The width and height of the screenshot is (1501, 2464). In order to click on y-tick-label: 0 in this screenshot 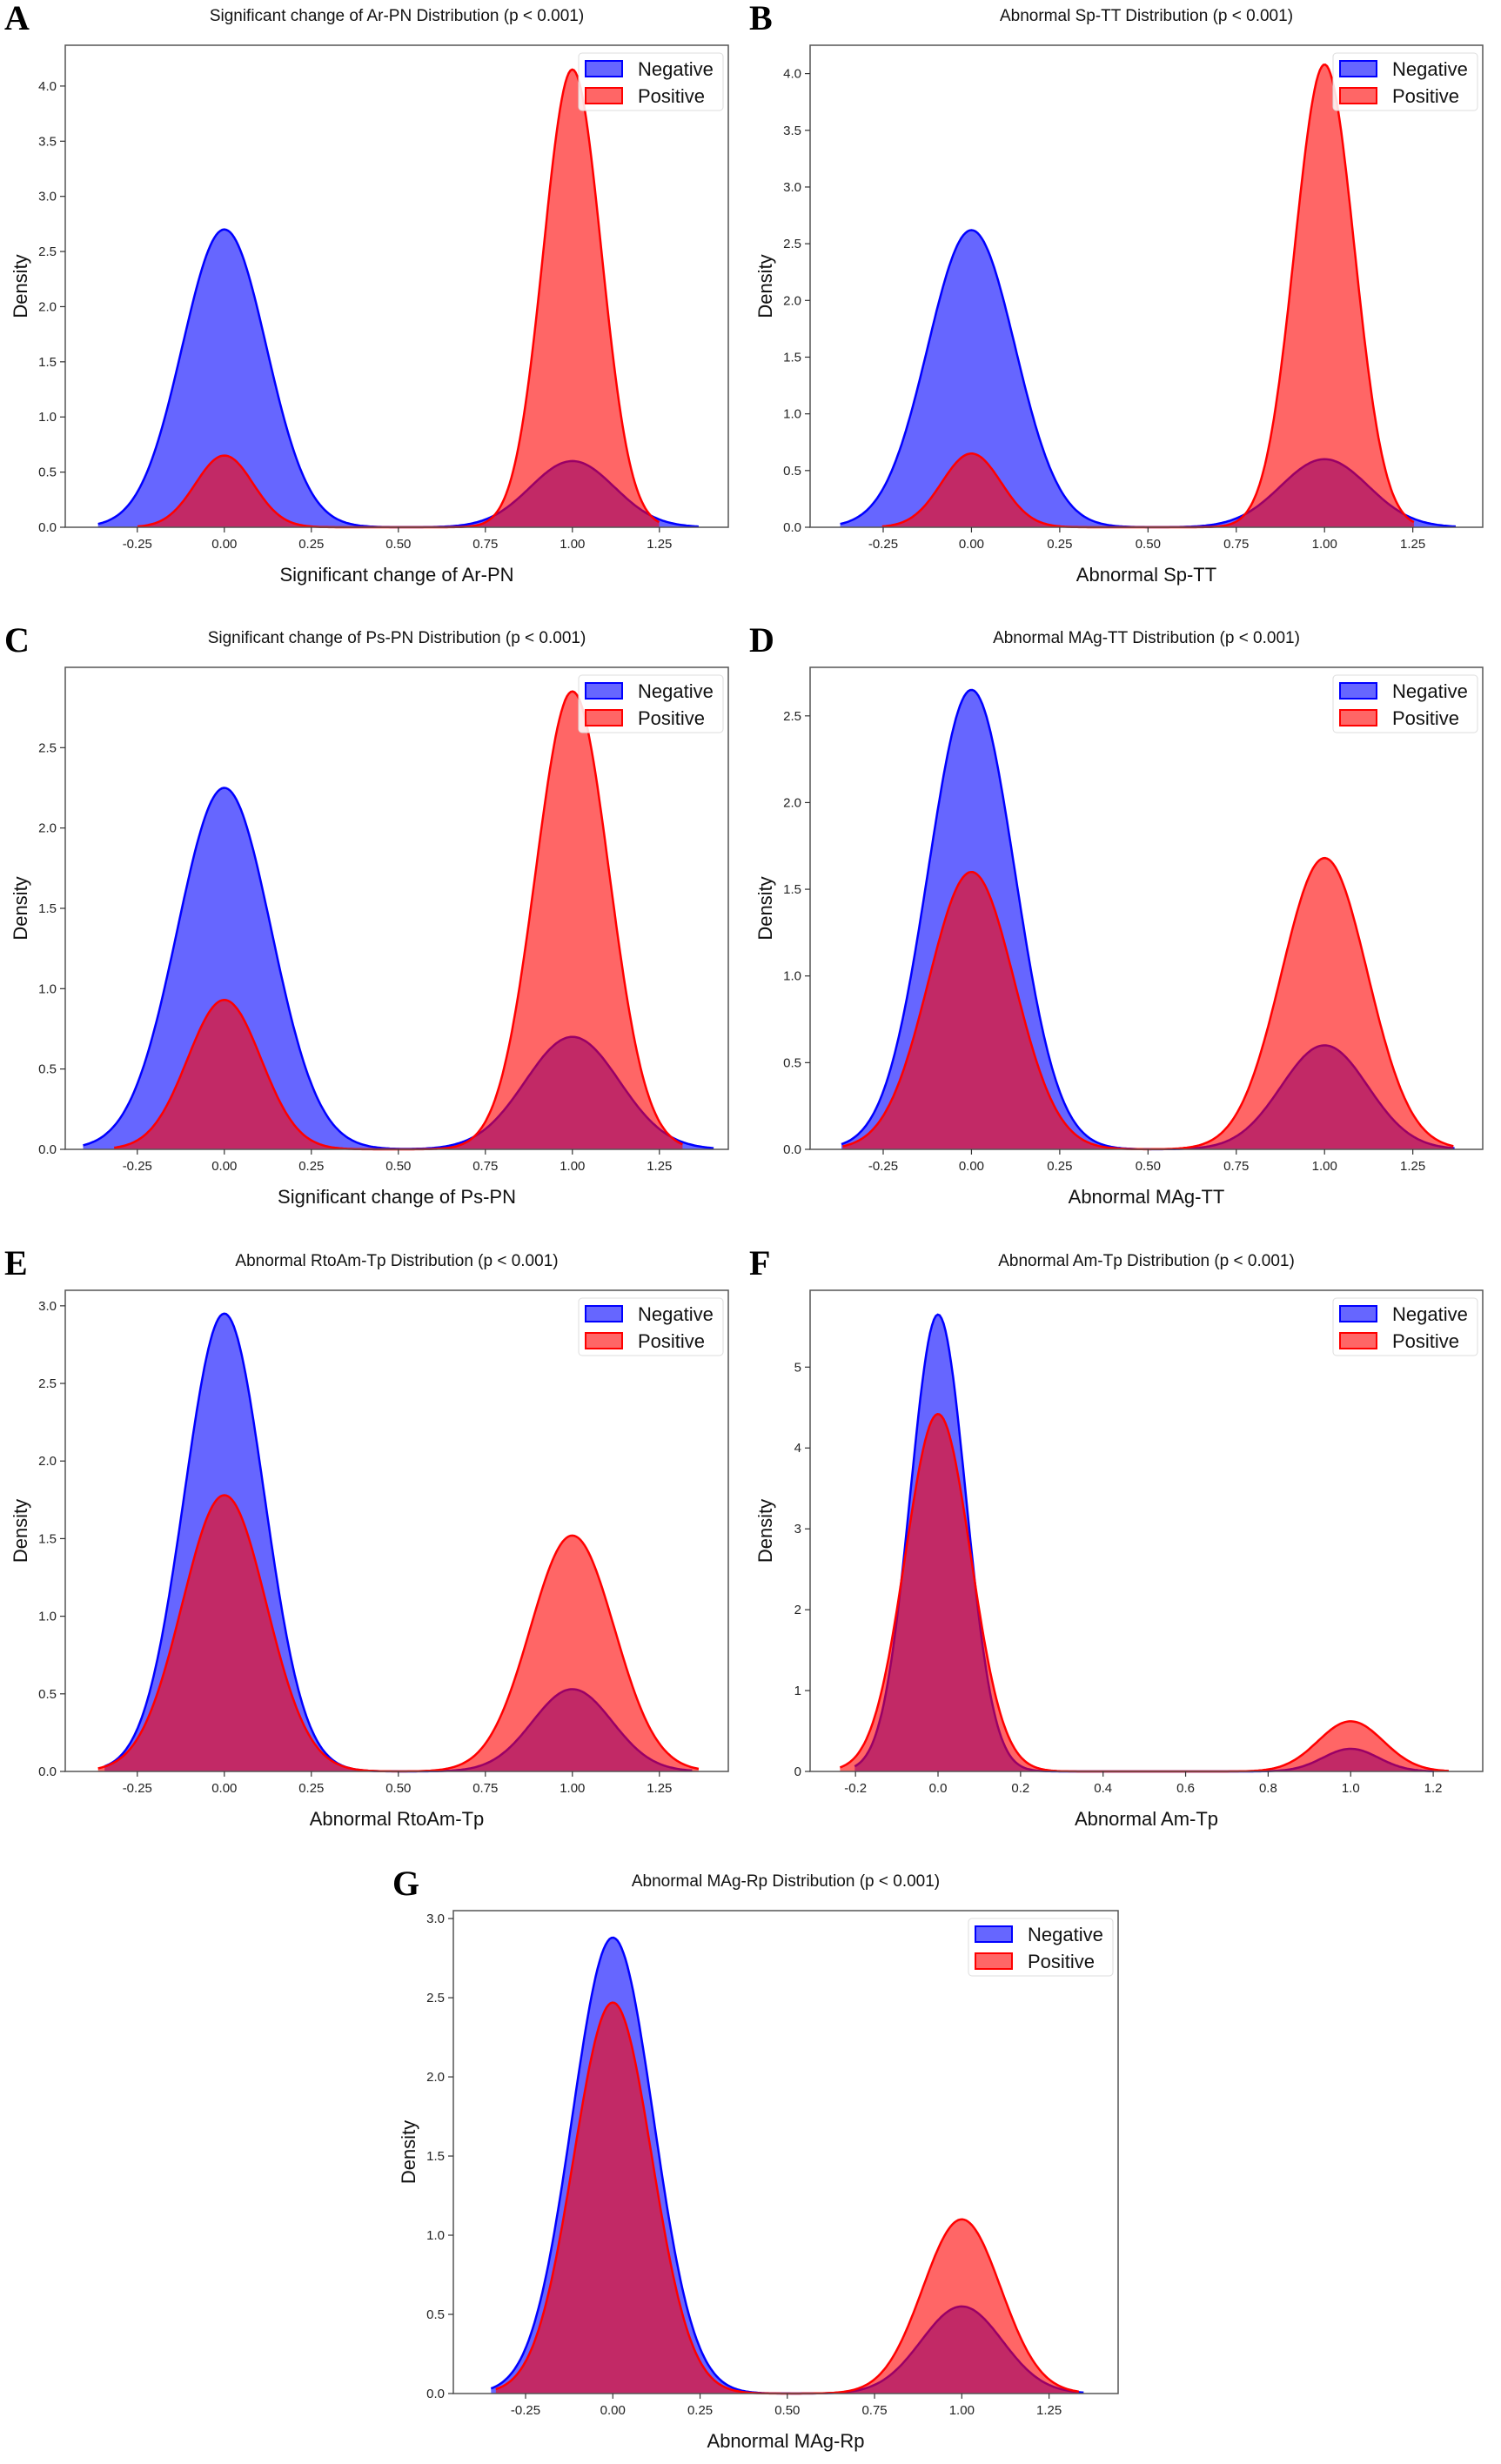, I will do `click(797, 1771)`.